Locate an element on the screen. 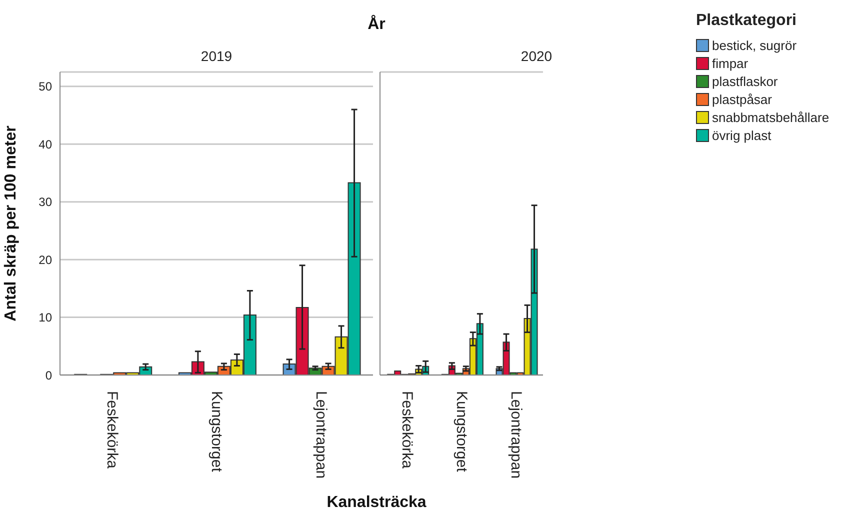 The image size is (846, 514). legend-label: övrig plast is located at coordinates (742, 135).